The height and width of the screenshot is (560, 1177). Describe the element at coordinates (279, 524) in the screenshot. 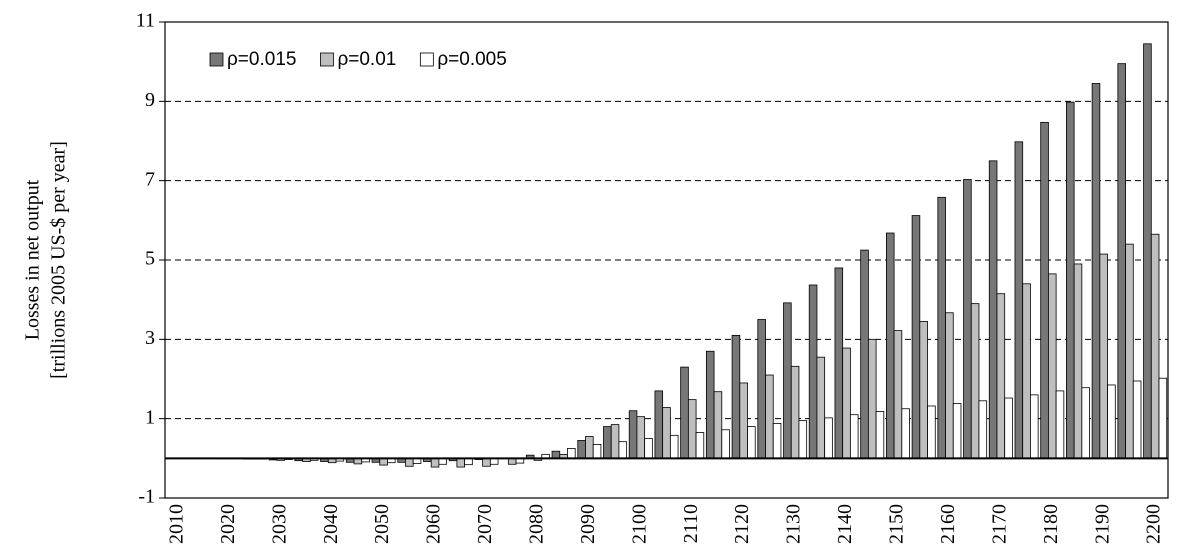

I see `x-tick-label: 2030` at that location.